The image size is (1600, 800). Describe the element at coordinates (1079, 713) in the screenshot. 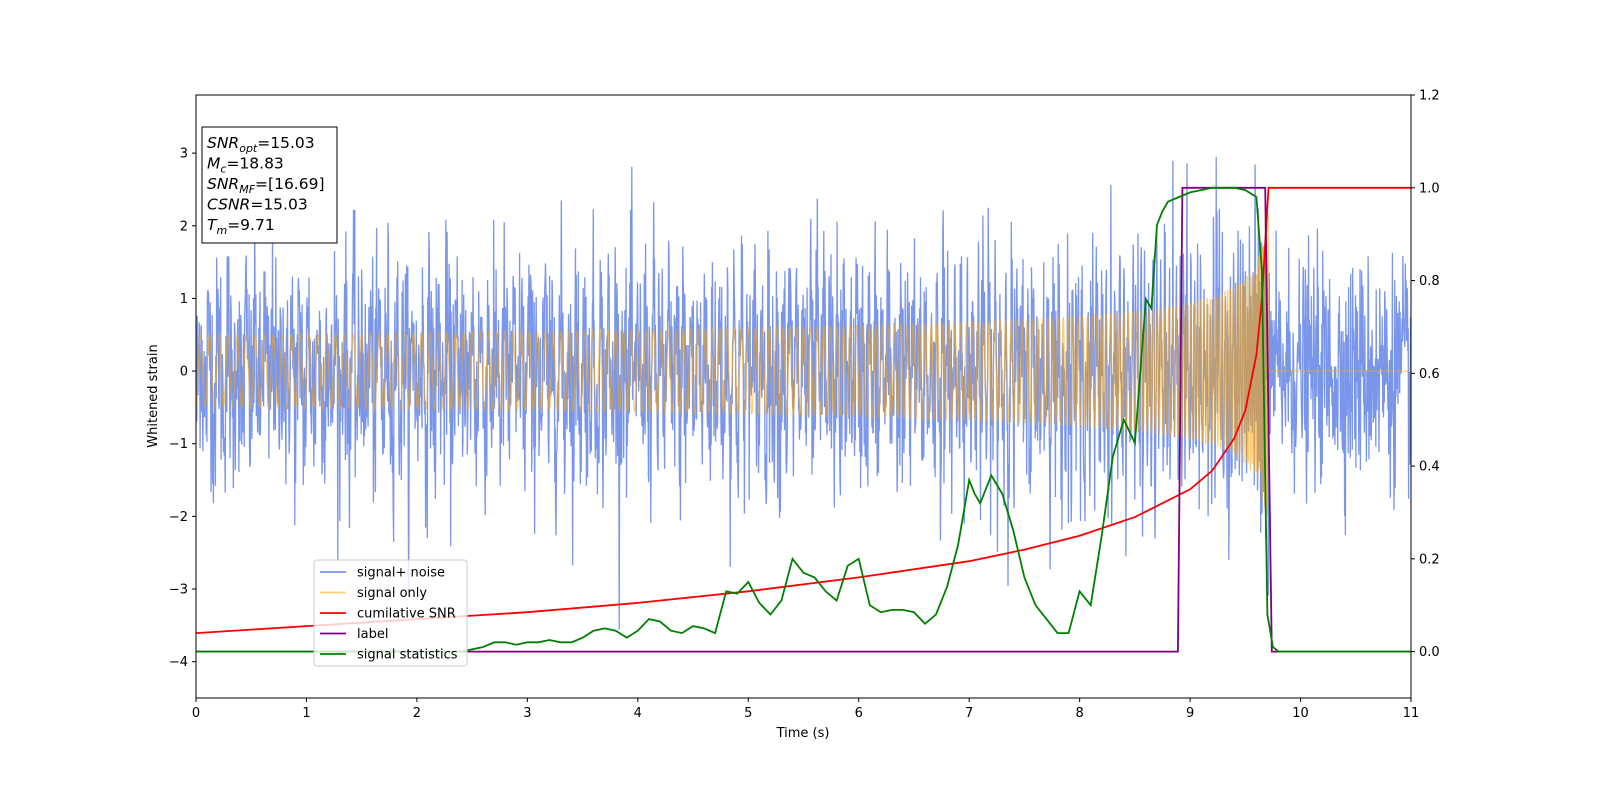

I see `x-tick-label: 8` at that location.